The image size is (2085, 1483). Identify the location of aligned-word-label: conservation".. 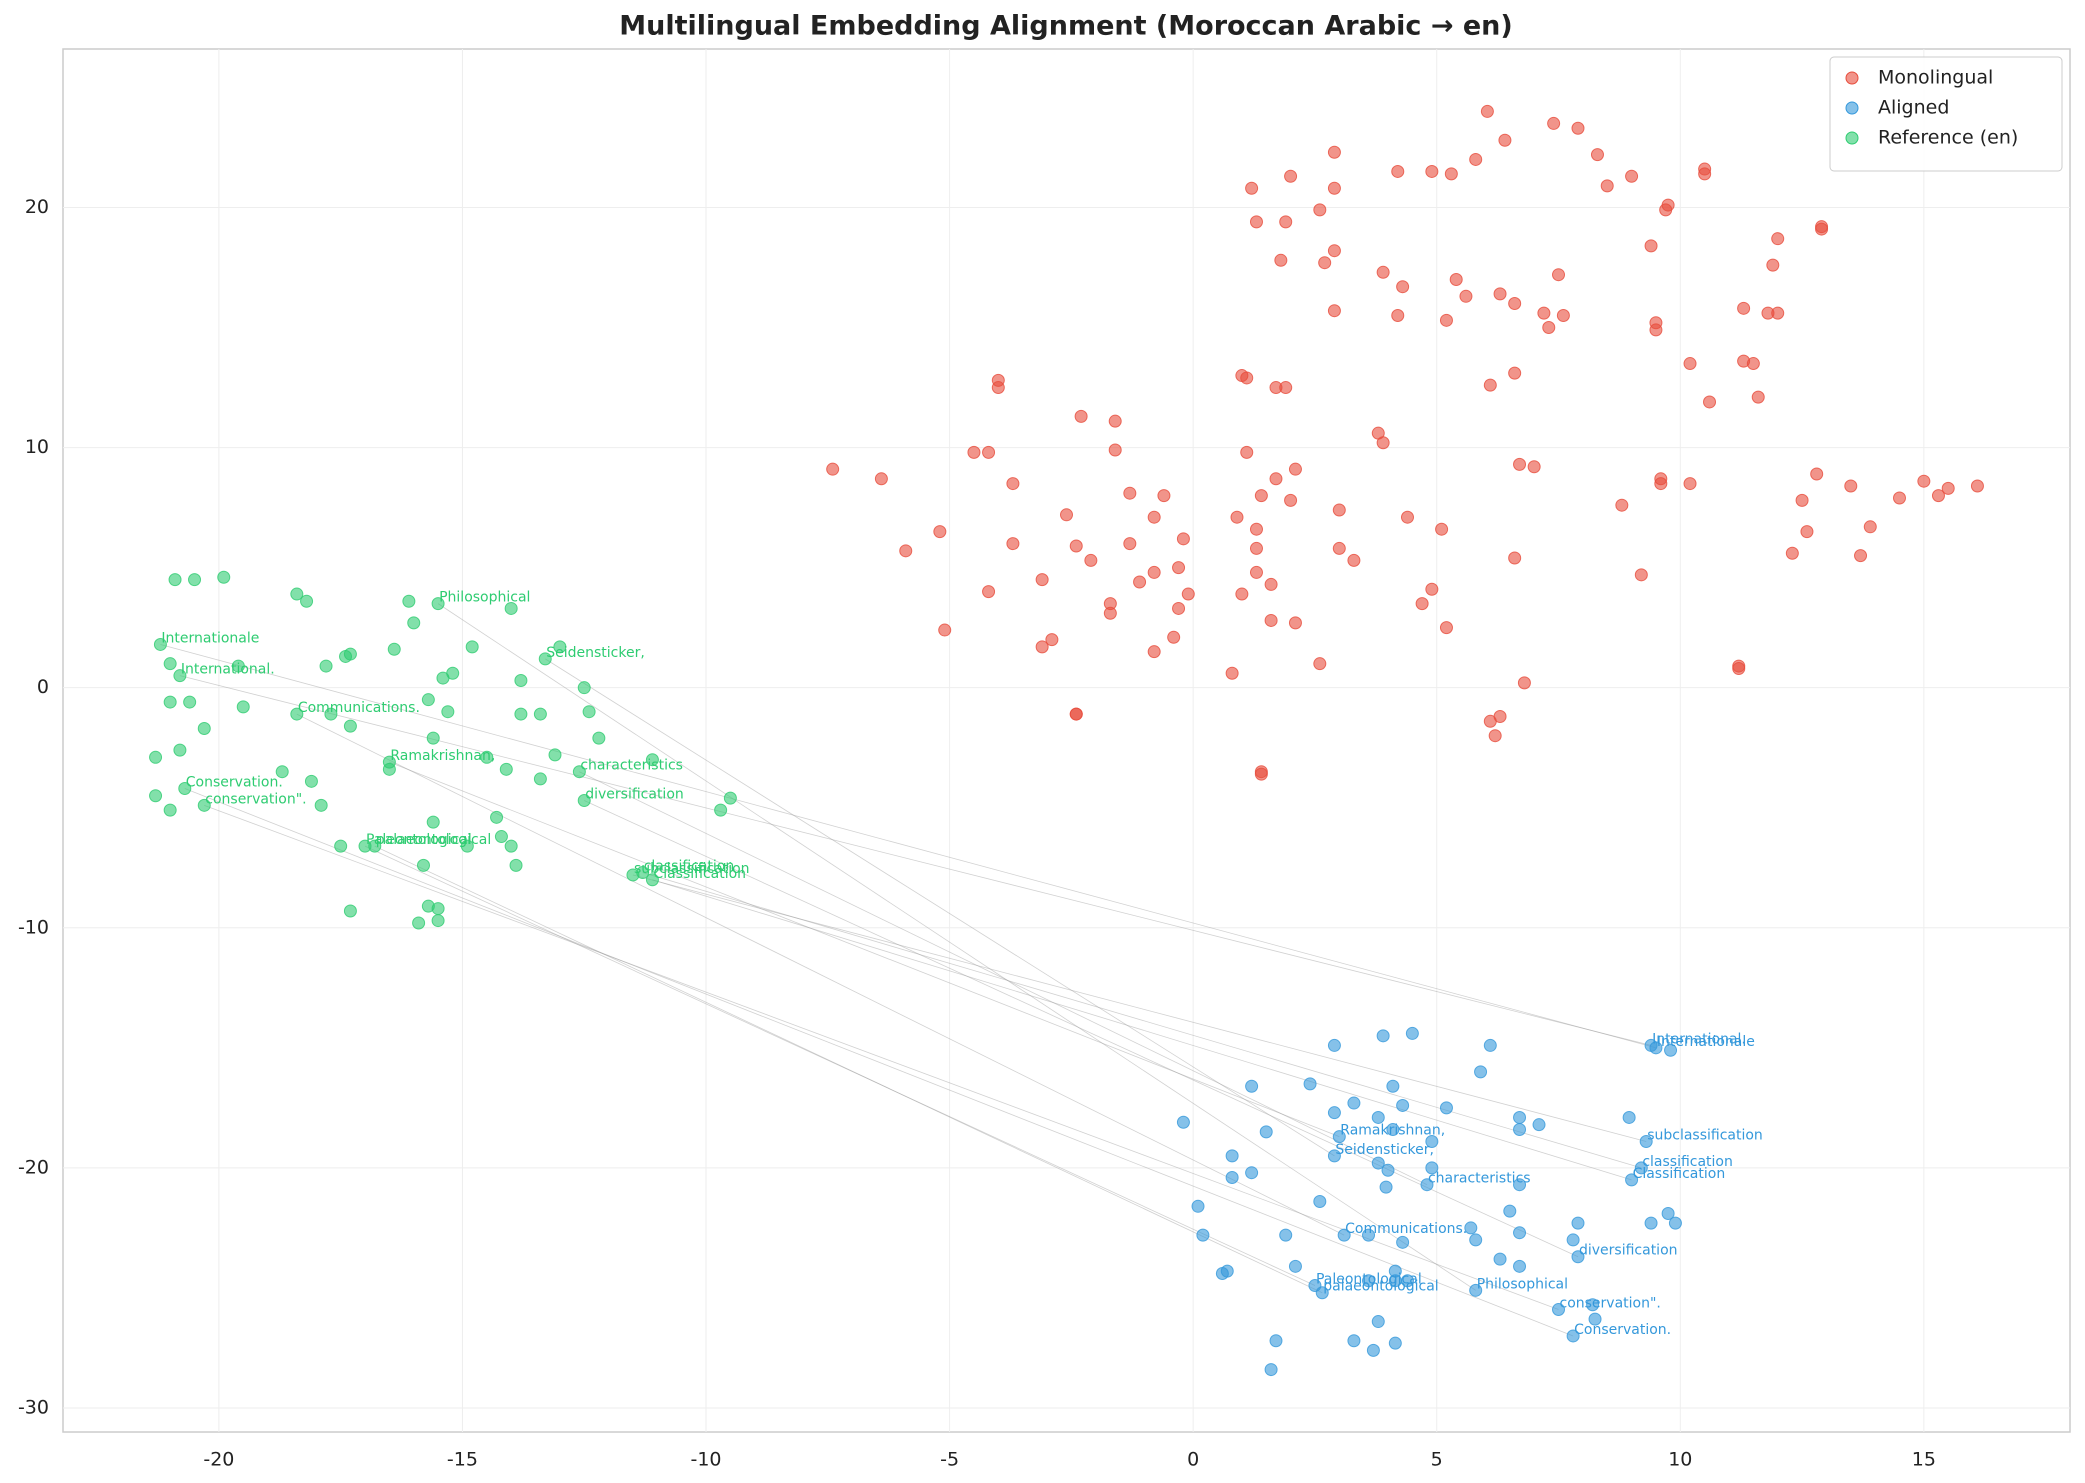
(1610, 1304).